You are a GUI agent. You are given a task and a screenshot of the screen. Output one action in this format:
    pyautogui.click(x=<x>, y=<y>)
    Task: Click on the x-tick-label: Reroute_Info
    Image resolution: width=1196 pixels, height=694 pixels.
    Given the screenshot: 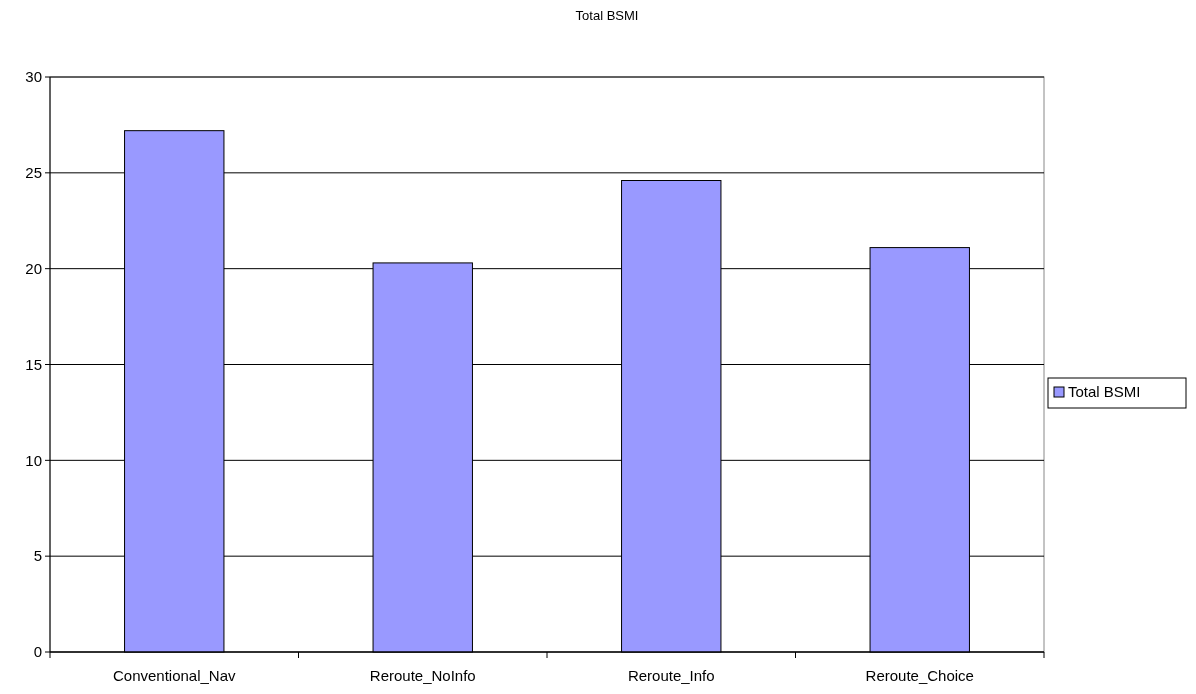 What is the action you would take?
    pyautogui.click(x=671, y=675)
    